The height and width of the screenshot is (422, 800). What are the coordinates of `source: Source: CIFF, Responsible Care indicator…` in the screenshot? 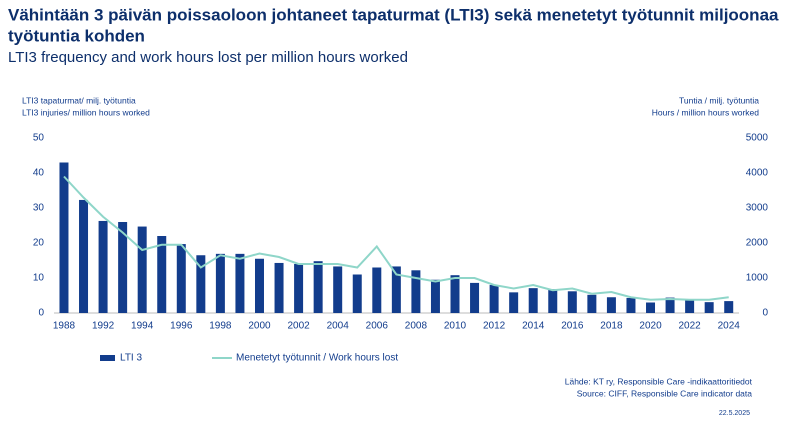 It's located at (665, 393).